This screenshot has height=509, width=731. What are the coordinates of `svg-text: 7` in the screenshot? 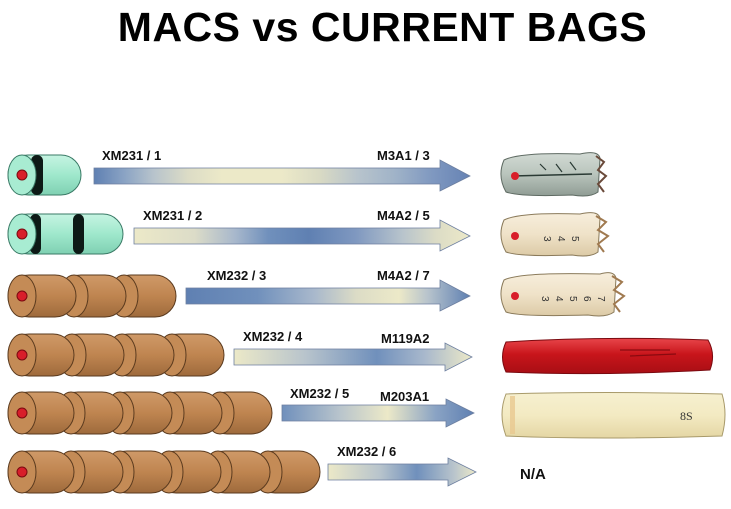 It's located at (600, 299).